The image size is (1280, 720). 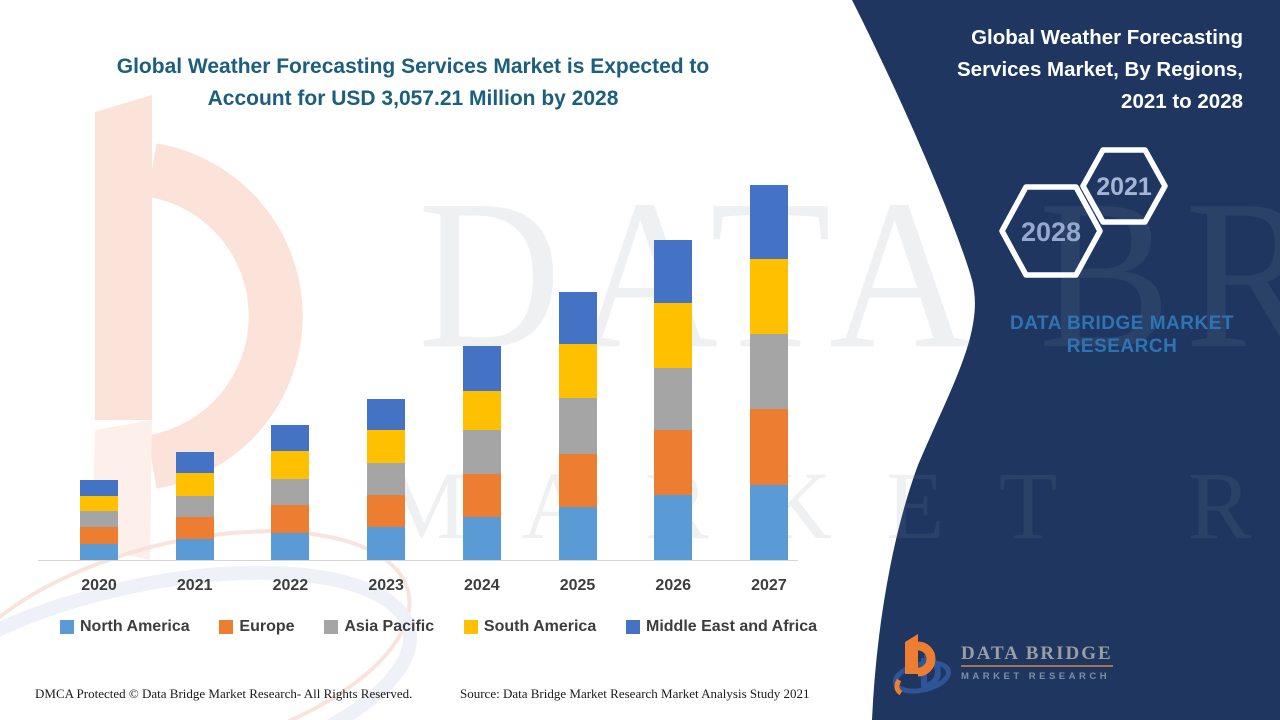 What do you see at coordinates (1037, 655) in the screenshot?
I see `logo-name: DATA BRIDGE` at bounding box center [1037, 655].